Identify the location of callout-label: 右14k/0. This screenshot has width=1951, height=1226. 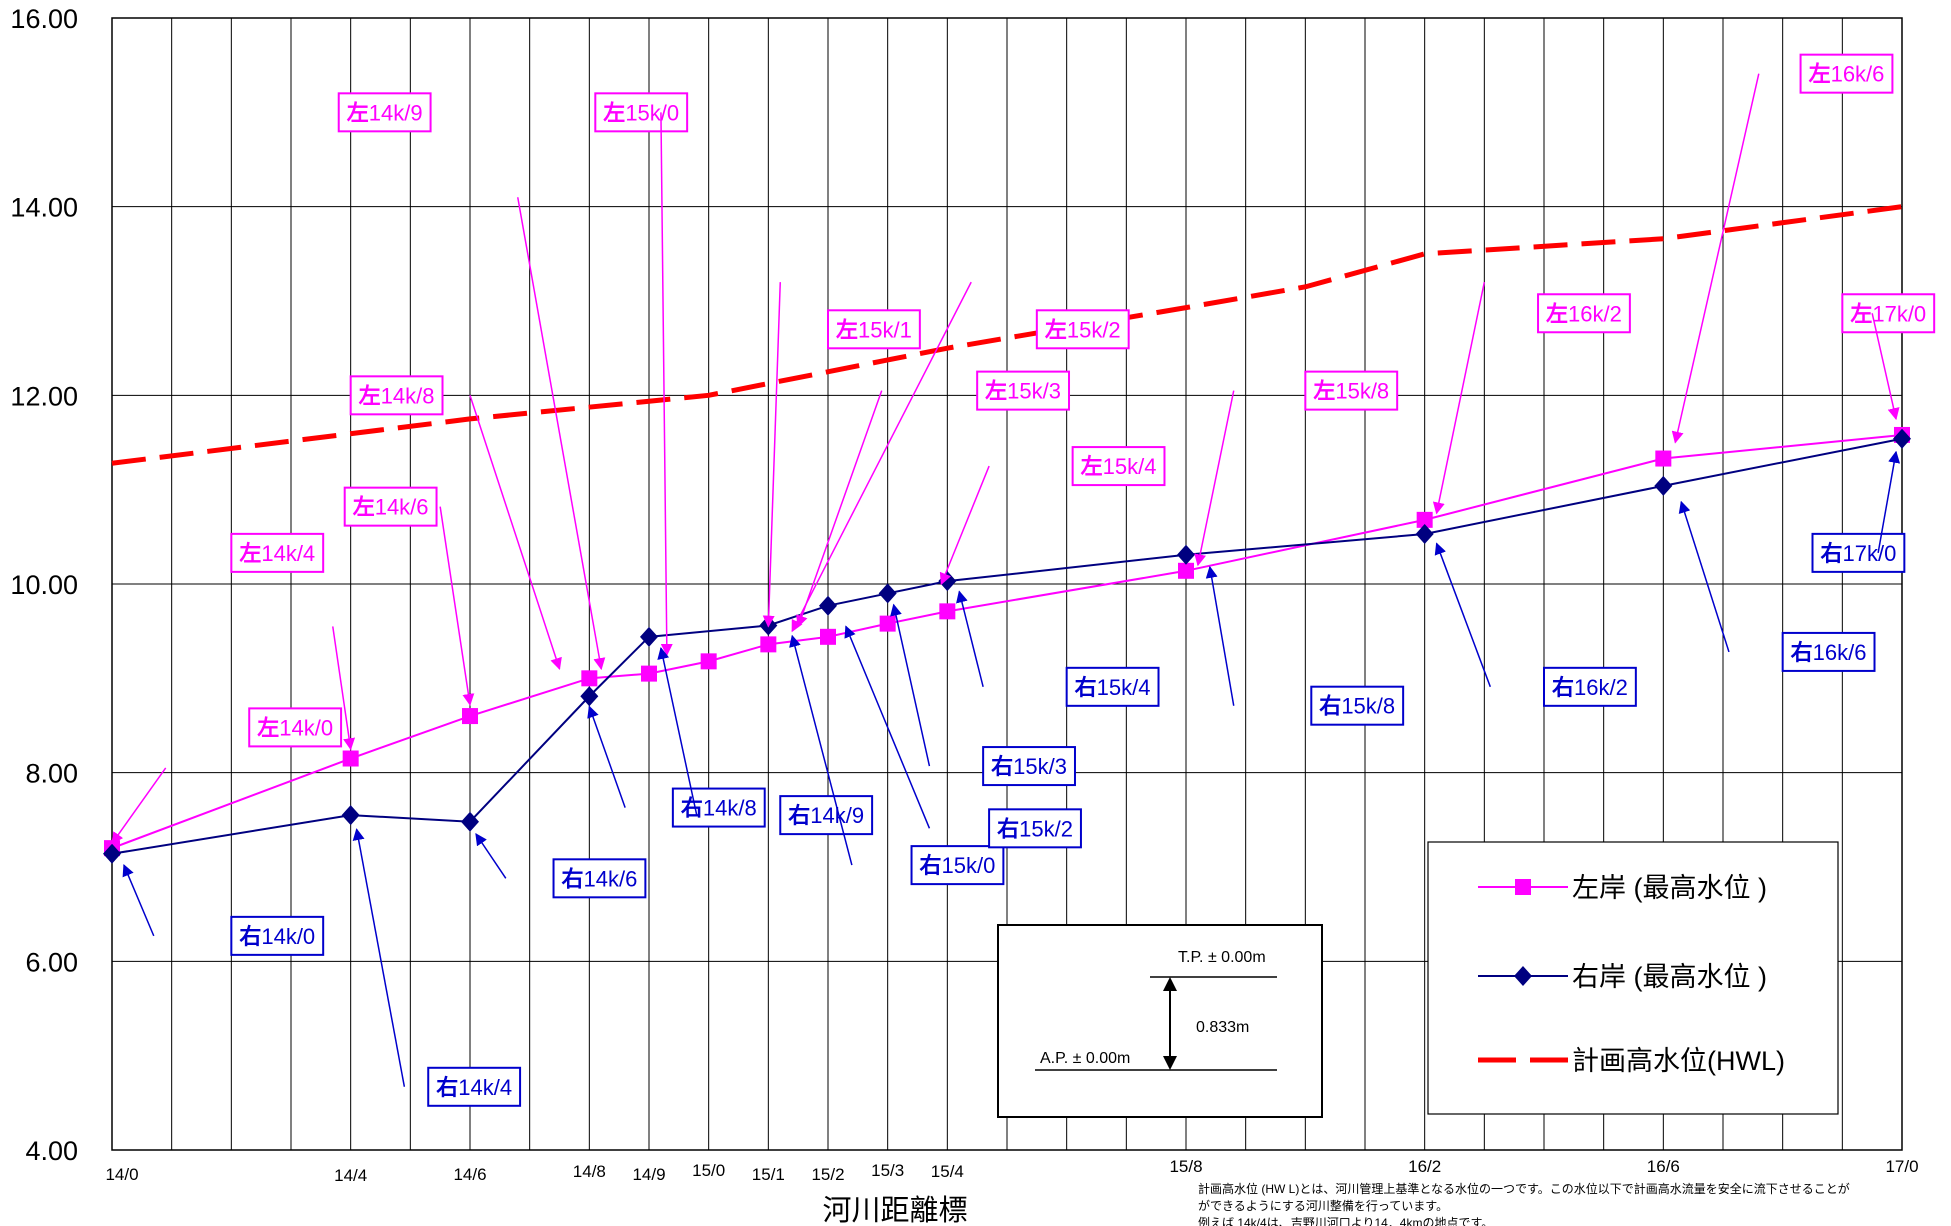
(277, 936).